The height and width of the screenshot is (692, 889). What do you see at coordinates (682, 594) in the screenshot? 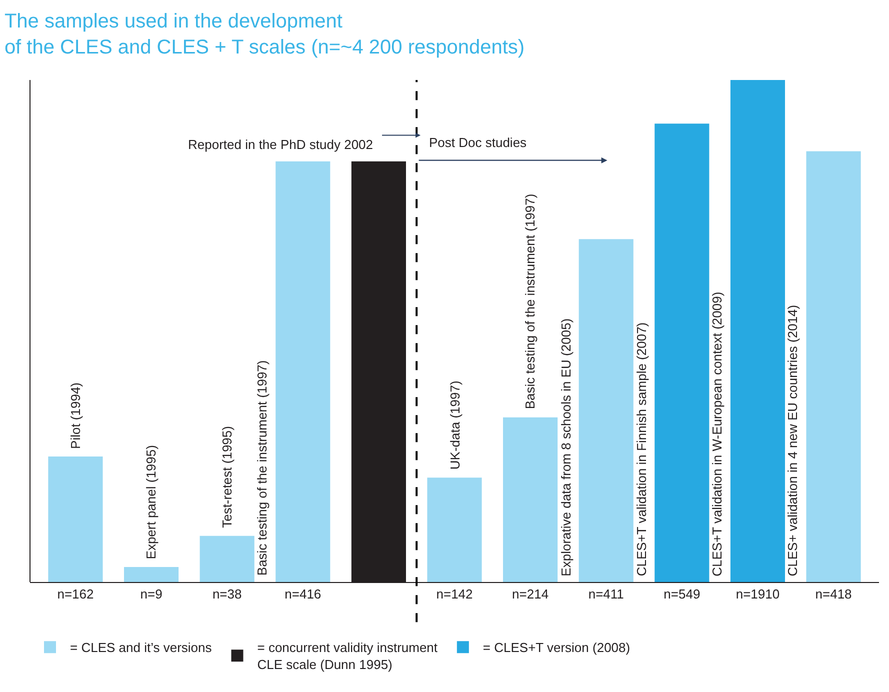
I see `x-tick-label: n=549` at bounding box center [682, 594].